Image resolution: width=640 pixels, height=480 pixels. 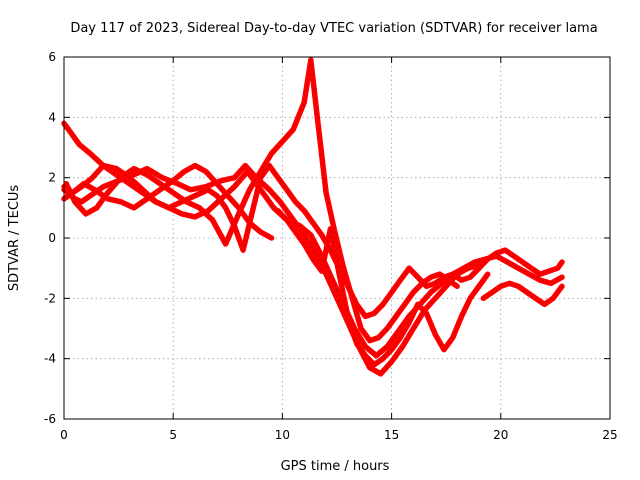 I want to click on series-sat-g, so click(x=522, y=294).